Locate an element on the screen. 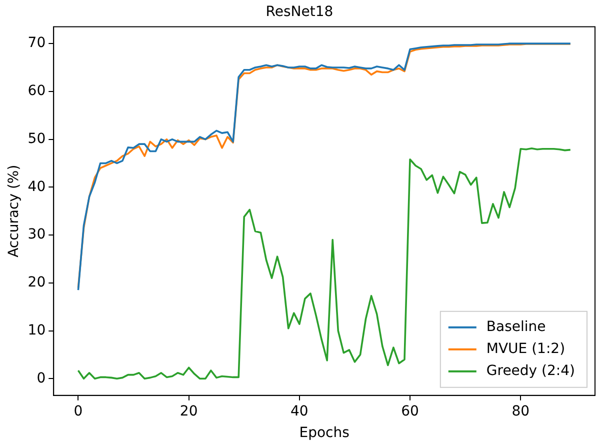 This screenshot has height=444, width=599. y-tick-label: 60 is located at coordinates (37, 91).